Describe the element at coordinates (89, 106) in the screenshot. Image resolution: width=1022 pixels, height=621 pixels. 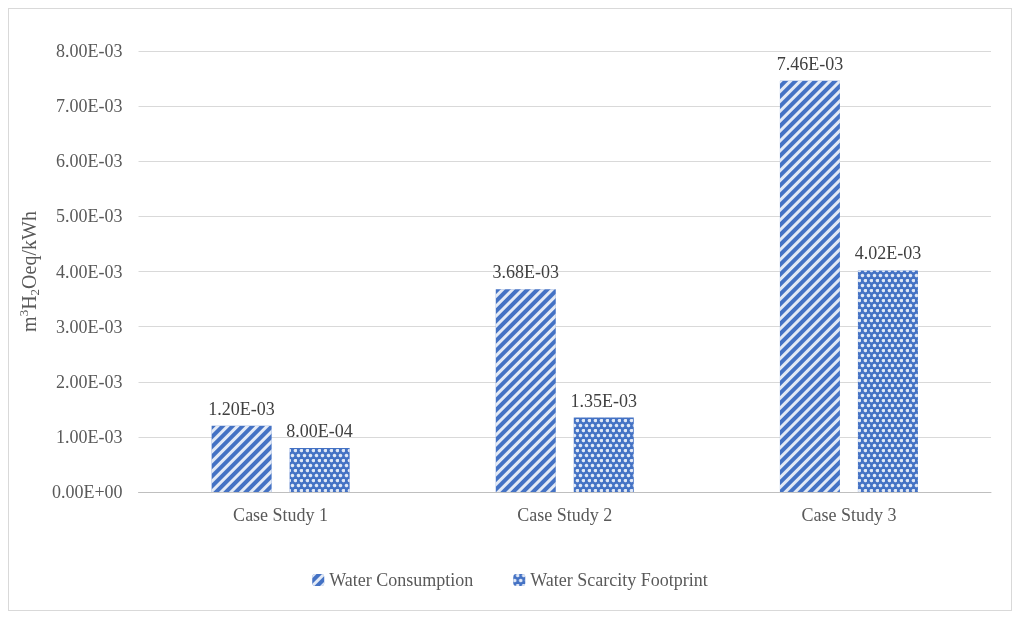
I see `y-tick-label: 7.00E-03` at that location.